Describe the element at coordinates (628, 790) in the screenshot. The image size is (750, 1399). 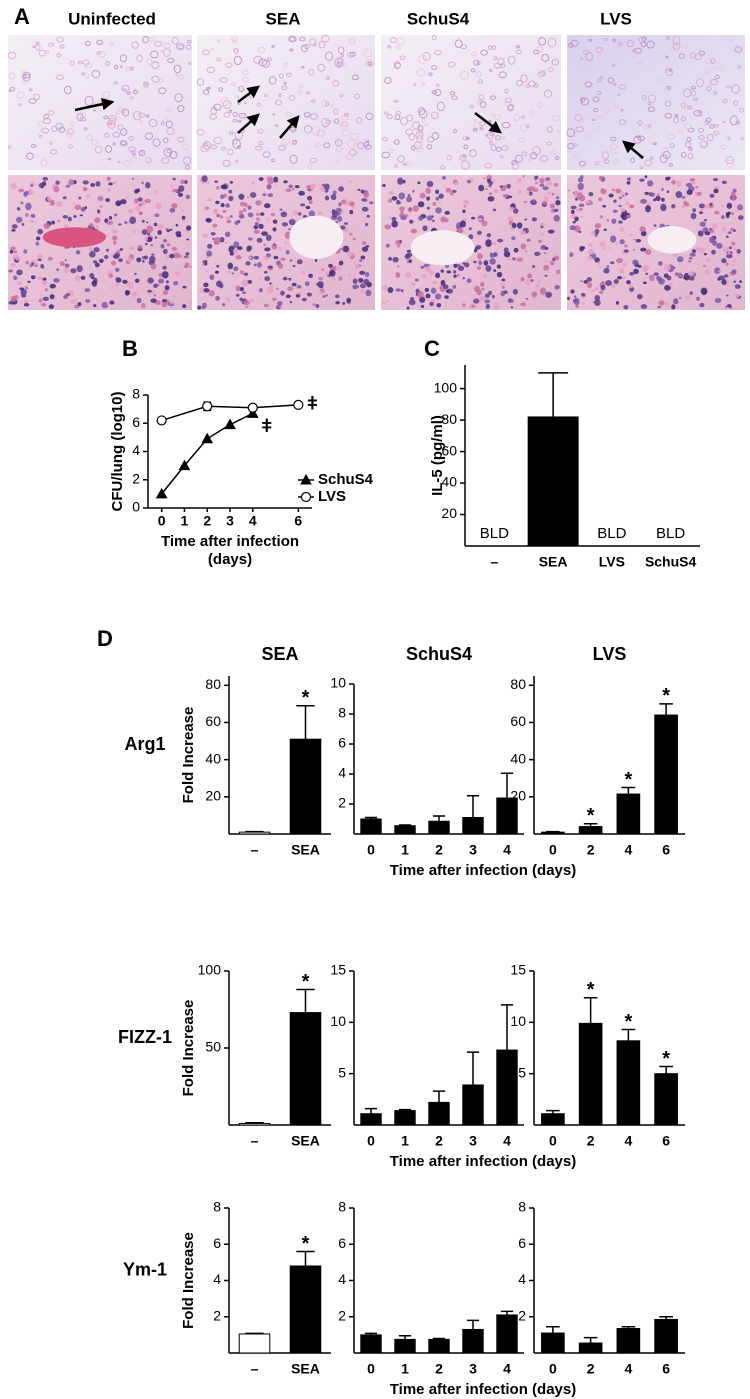
I see `error-bar` at that location.